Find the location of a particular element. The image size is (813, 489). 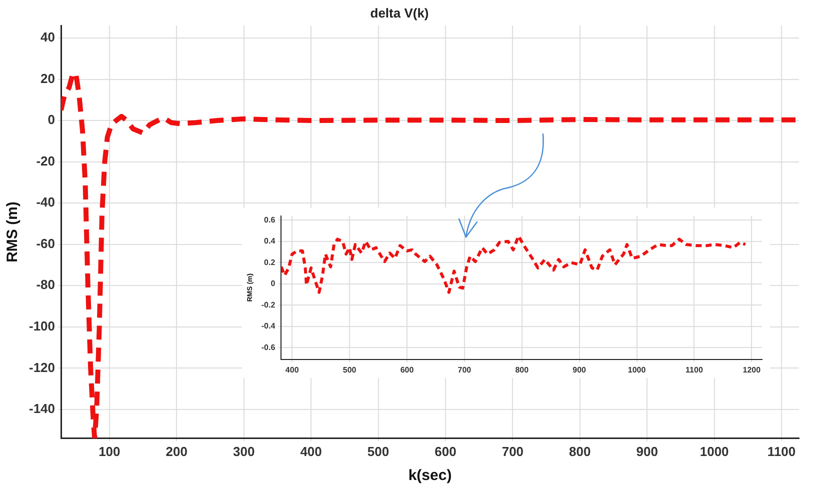

y-tick-label: 20 is located at coordinates (48, 78).